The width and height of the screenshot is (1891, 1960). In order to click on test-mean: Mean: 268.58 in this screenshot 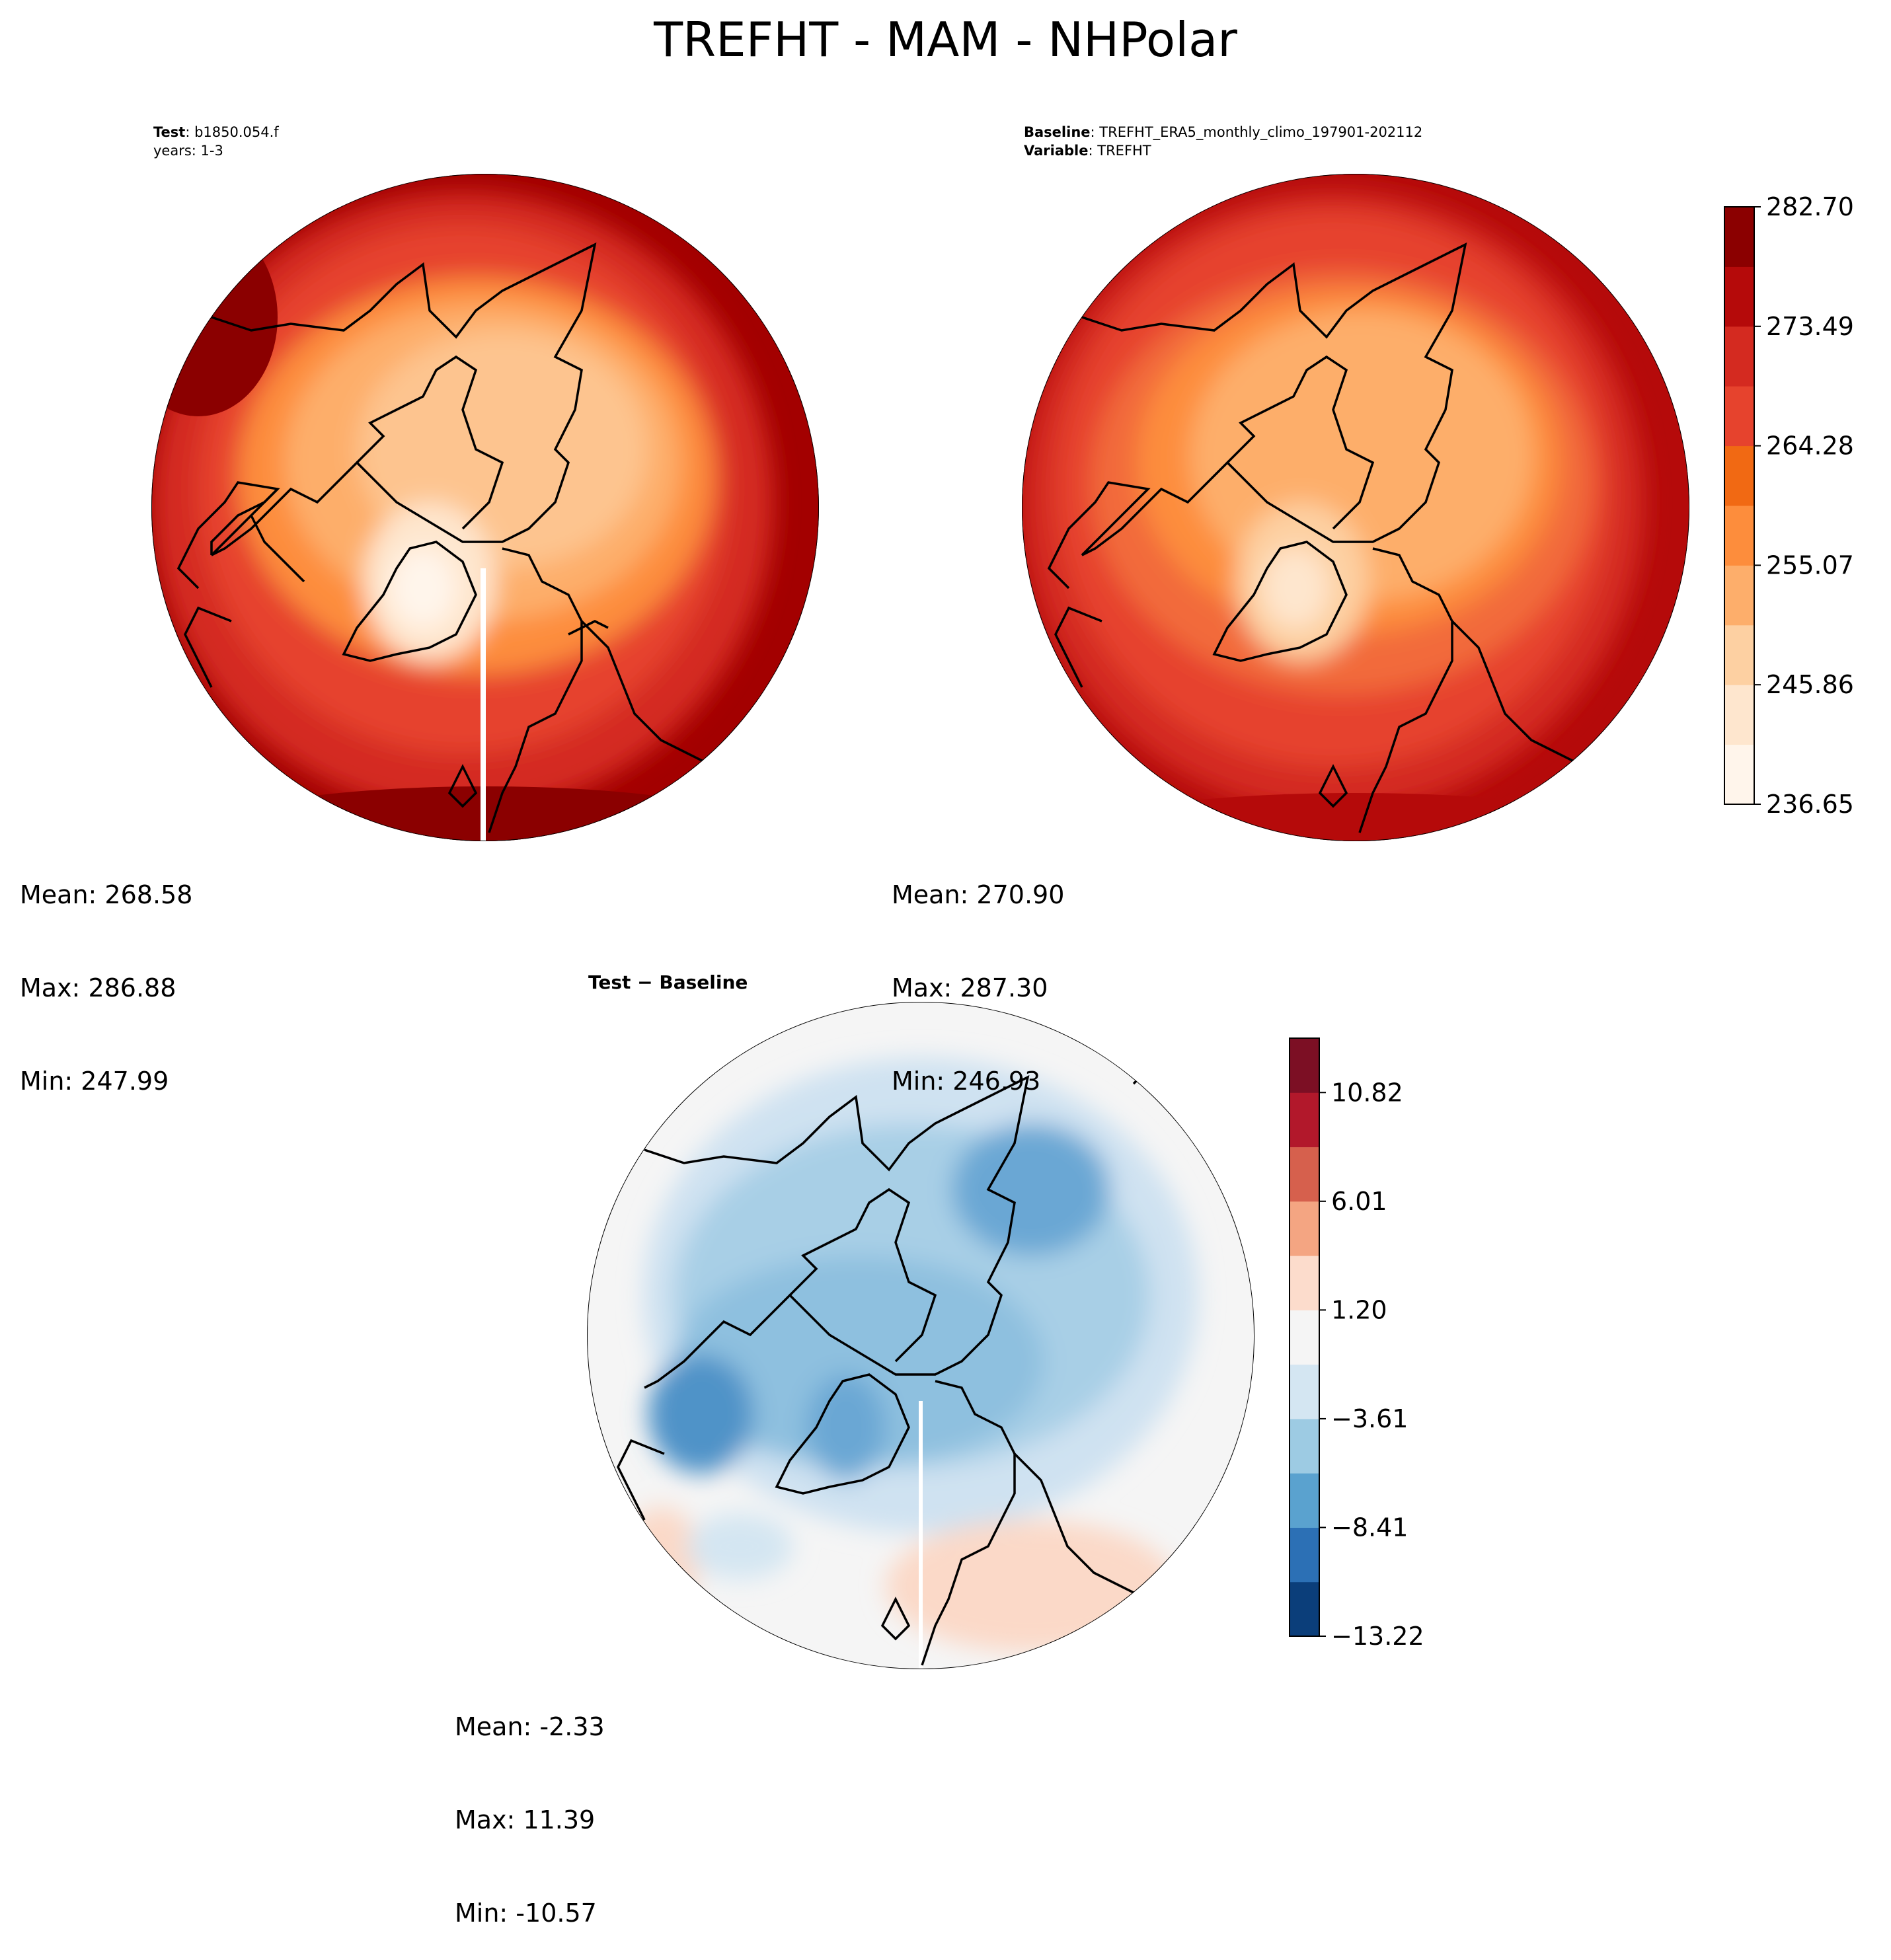, I will do `click(107, 894)`.